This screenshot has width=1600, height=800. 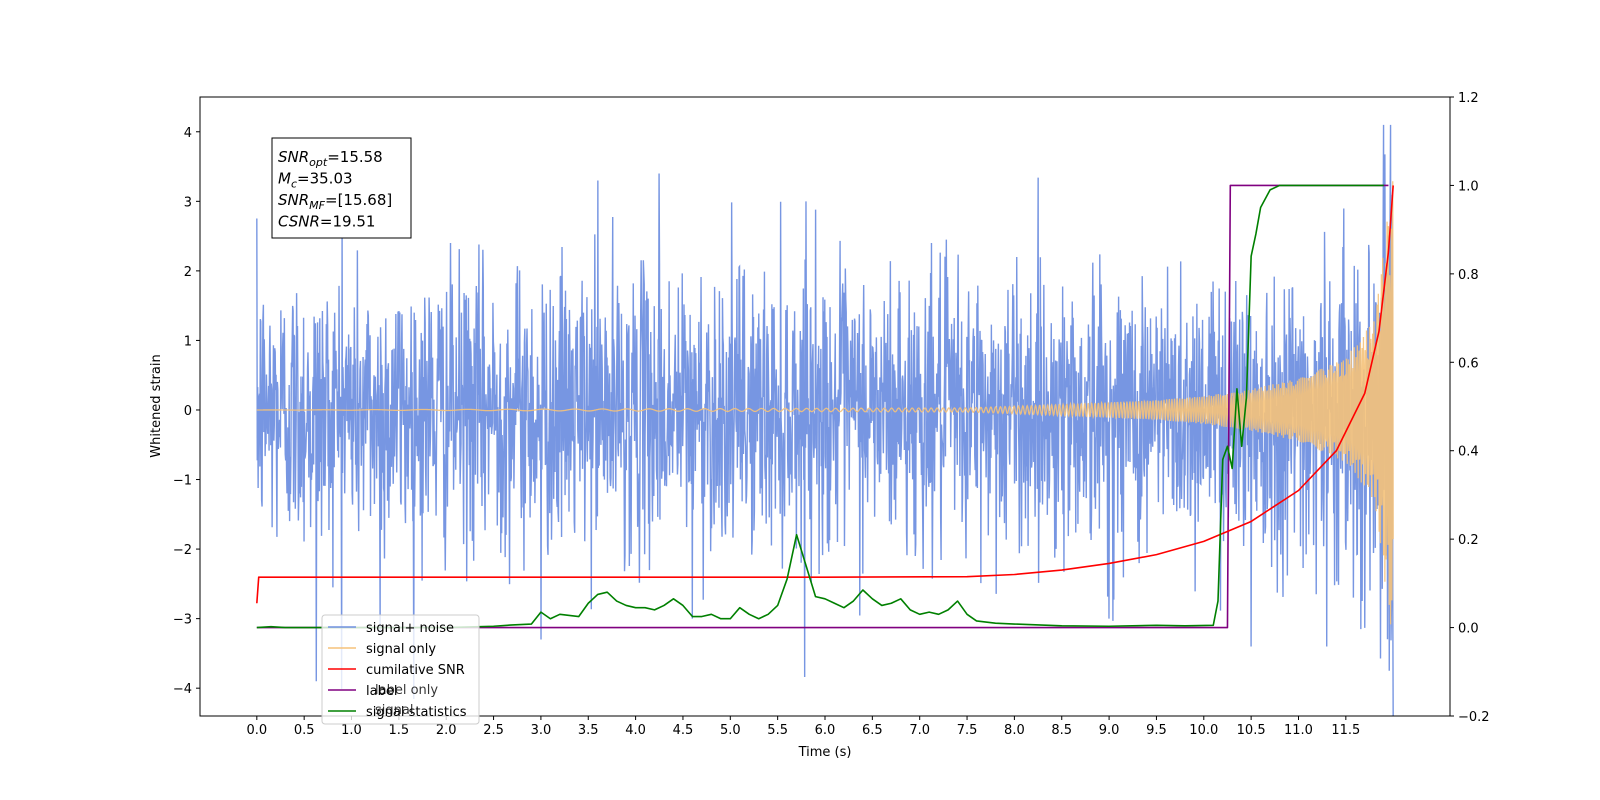 What do you see at coordinates (406, 690) in the screenshot?
I see `legend-overdrawn-text: label only` at bounding box center [406, 690].